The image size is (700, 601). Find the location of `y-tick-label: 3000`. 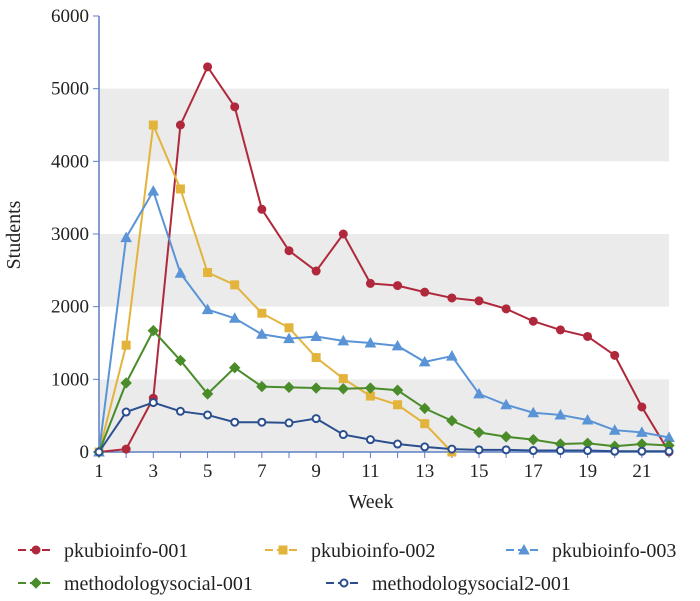

y-tick-label: 3000 is located at coordinates (70, 234).